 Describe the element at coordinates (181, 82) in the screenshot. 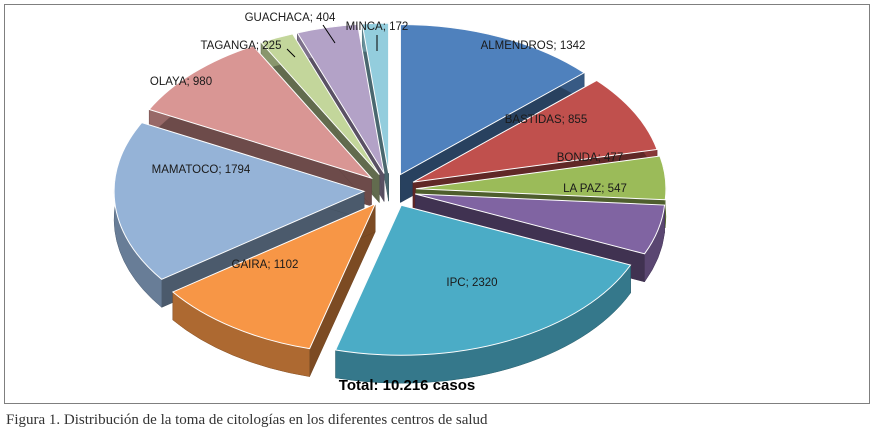

I see `label-olaya: OLAYA; 980` at that location.